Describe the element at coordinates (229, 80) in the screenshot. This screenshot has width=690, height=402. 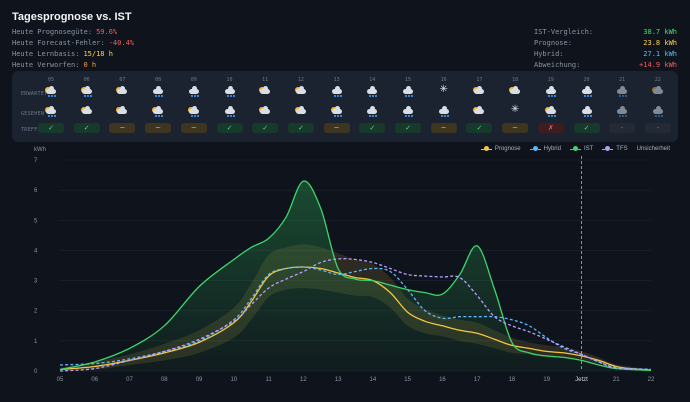
I see `hour-label: 10` at that location.